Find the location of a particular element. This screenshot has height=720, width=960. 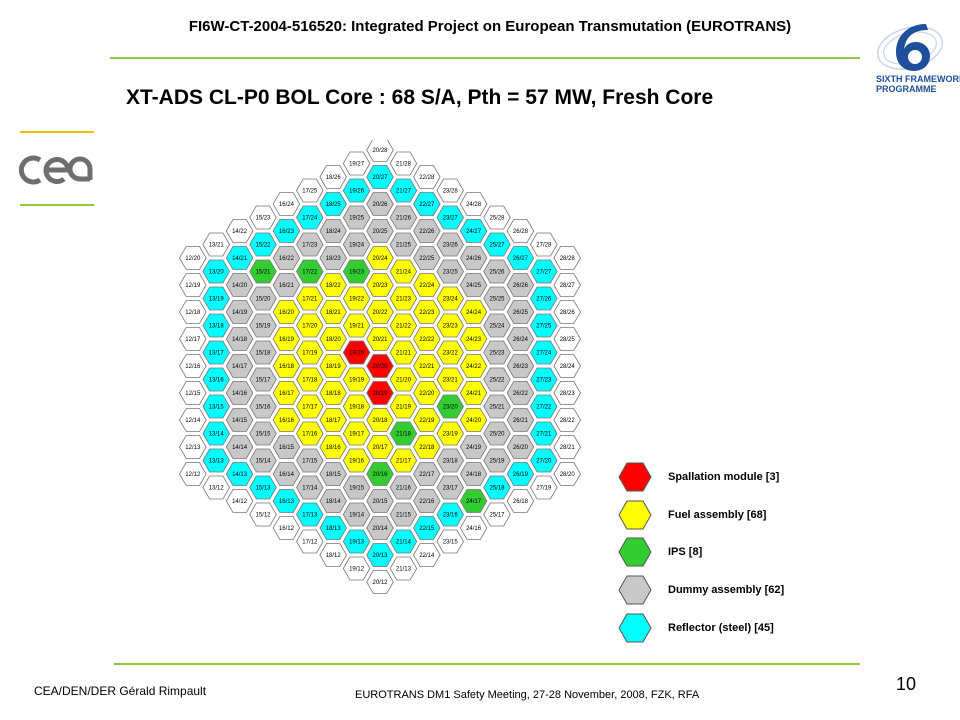

assembly-label: 14/21 is located at coordinates (240, 259).